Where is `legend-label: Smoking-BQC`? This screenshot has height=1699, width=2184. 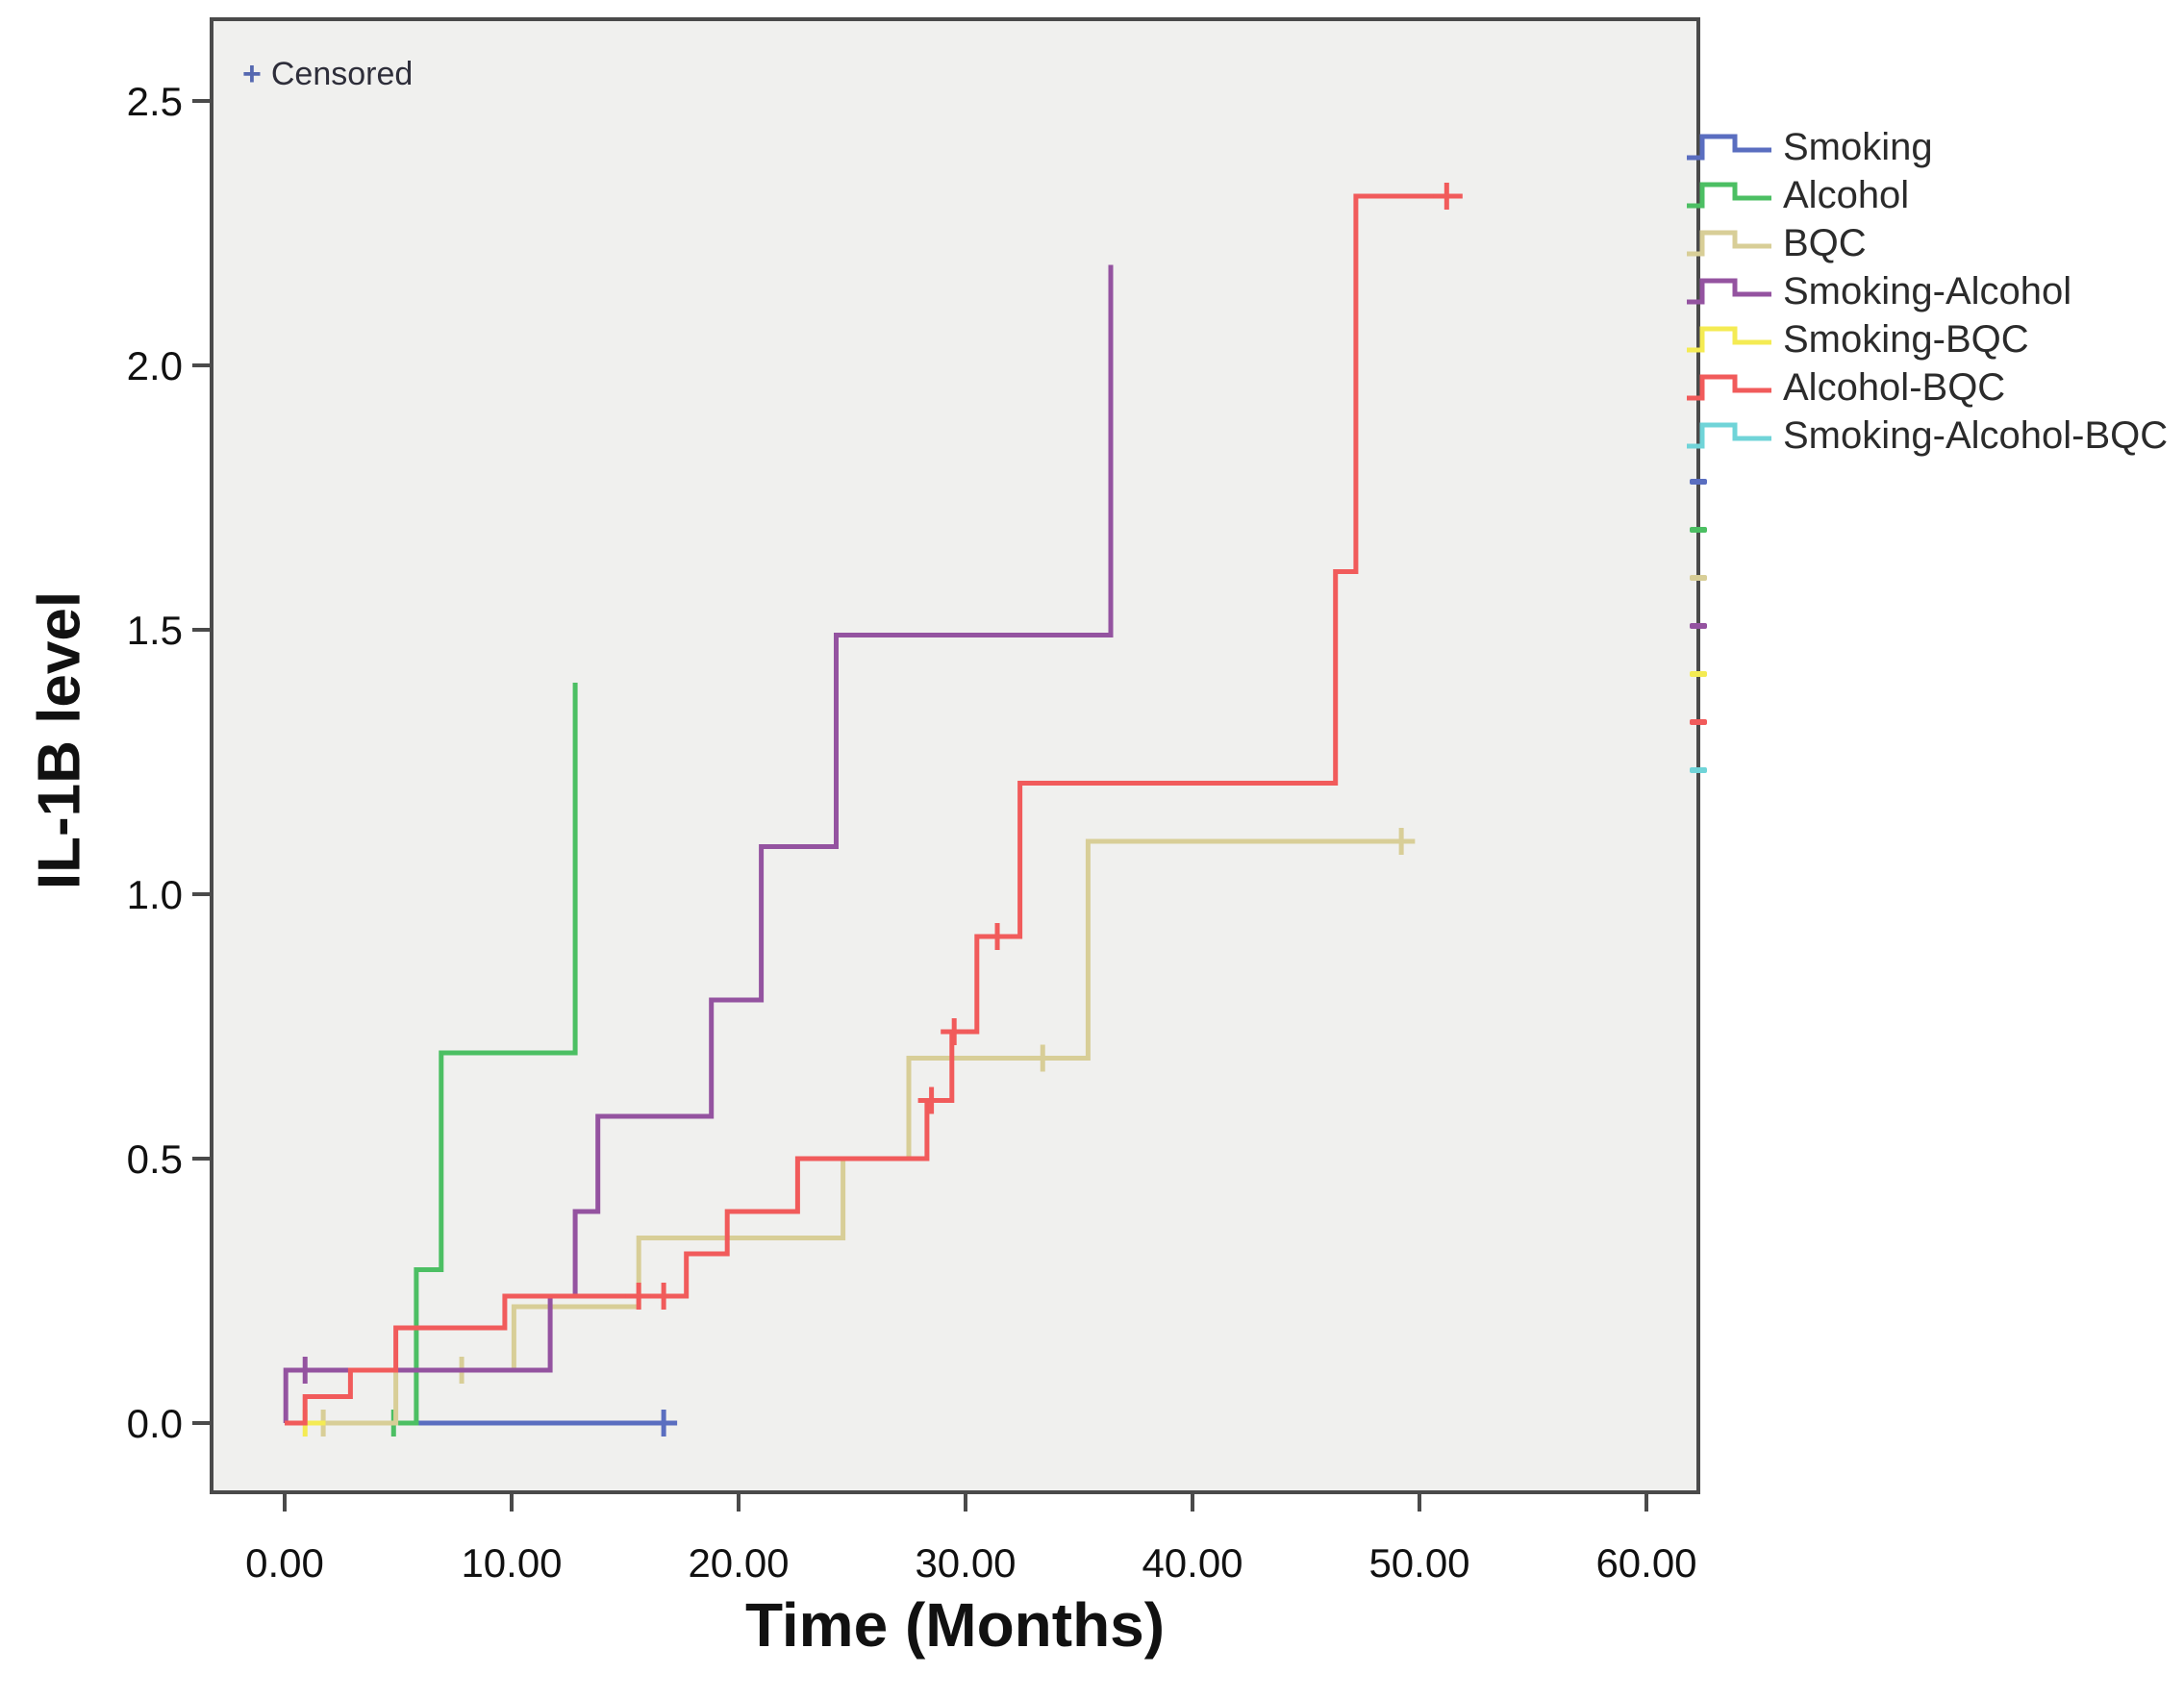
legend-label: Smoking-BQC is located at coordinates (1906, 339).